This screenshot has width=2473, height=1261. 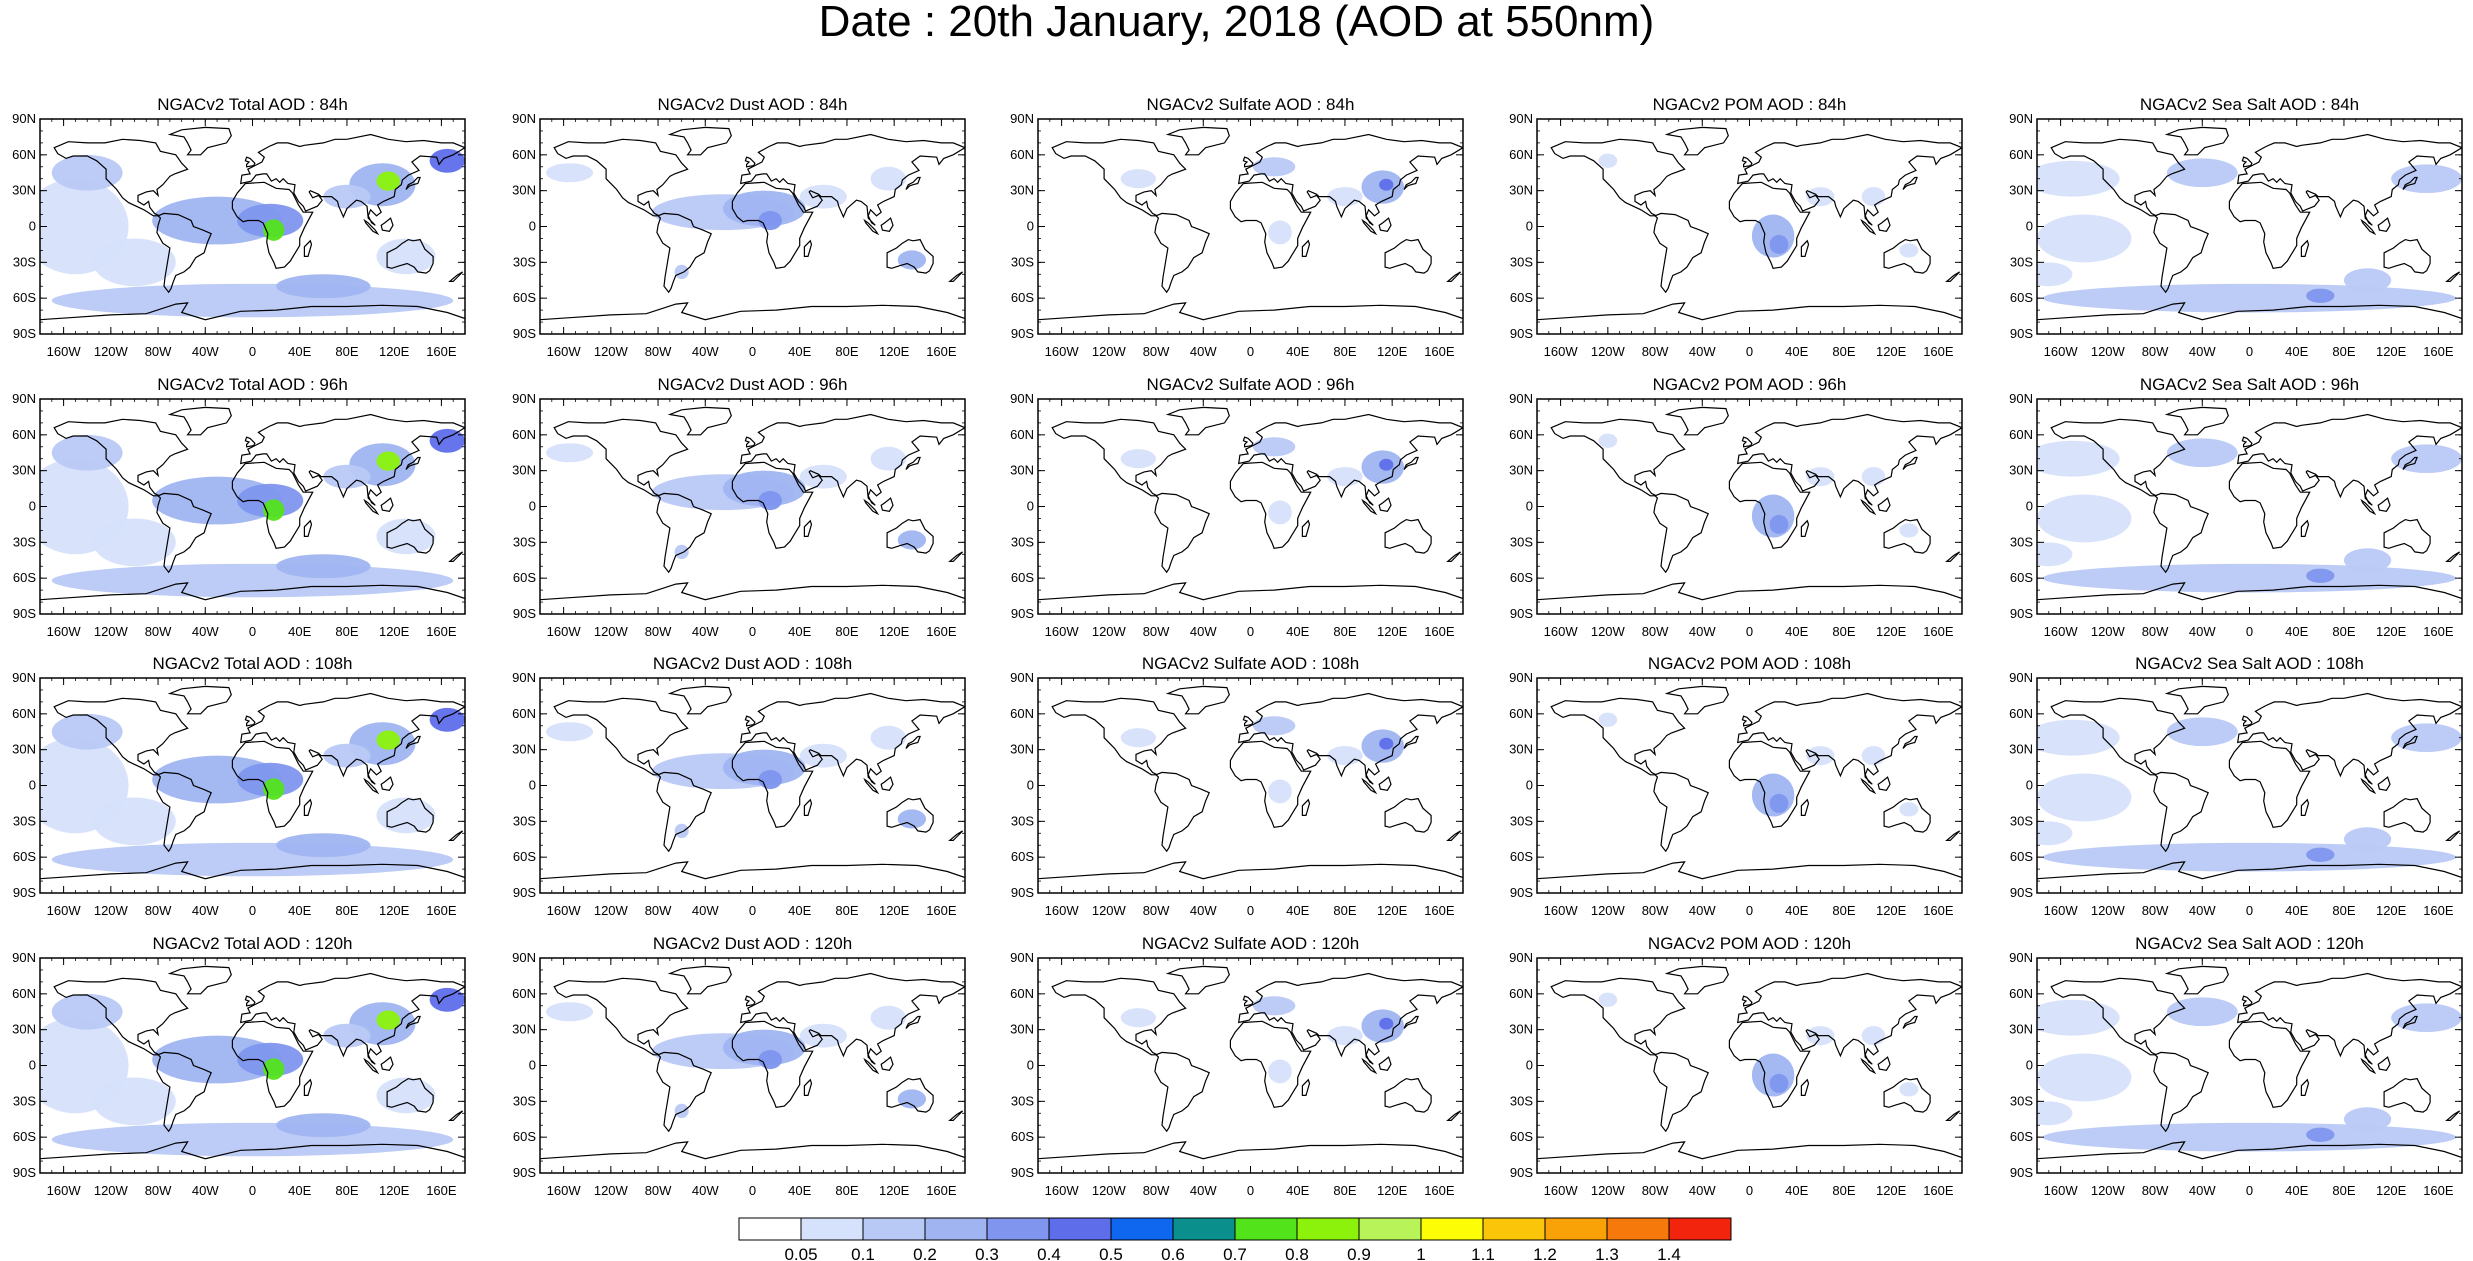 I want to click on panel-title: NGACv2 Total AOD : 96h, so click(x=252, y=384).